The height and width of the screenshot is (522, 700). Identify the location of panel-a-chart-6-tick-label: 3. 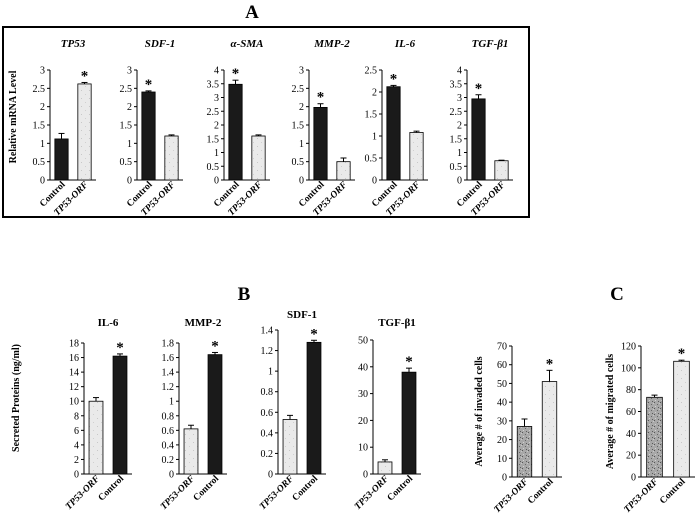
(459, 98).